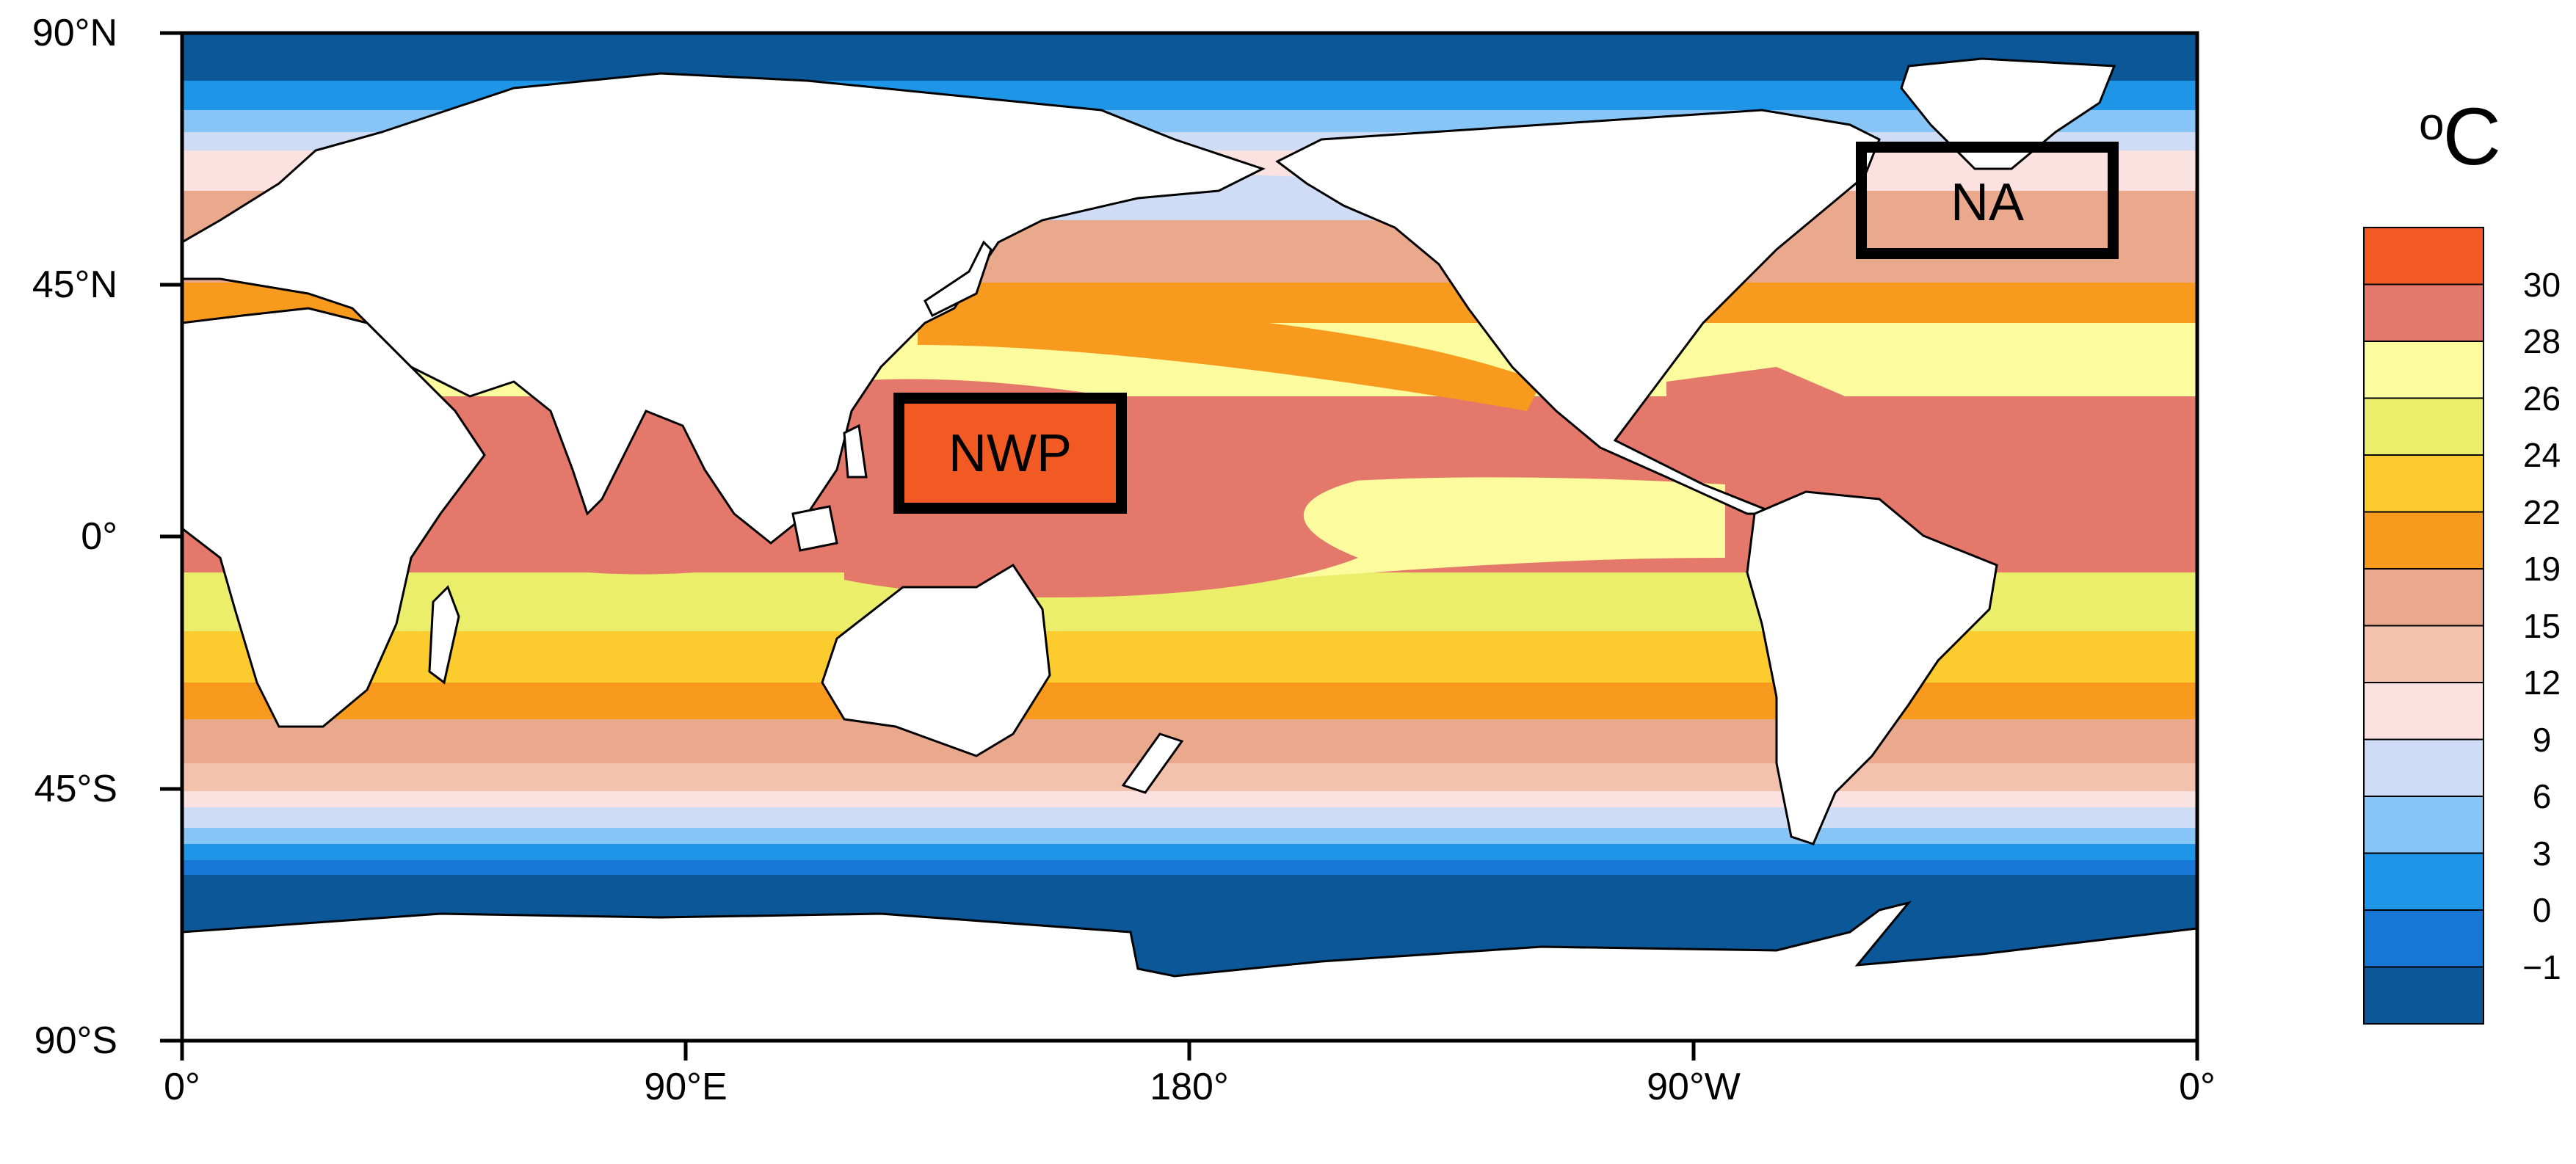 The width and height of the screenshot is (2576, 1164). Describe the element at coordinates (2542, 739) in the screenshot. I see `colorbar-tick-label: 9` at that location.